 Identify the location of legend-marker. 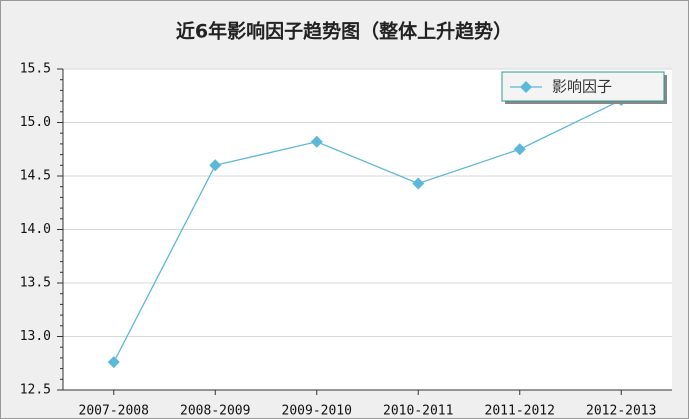
(526, 87).